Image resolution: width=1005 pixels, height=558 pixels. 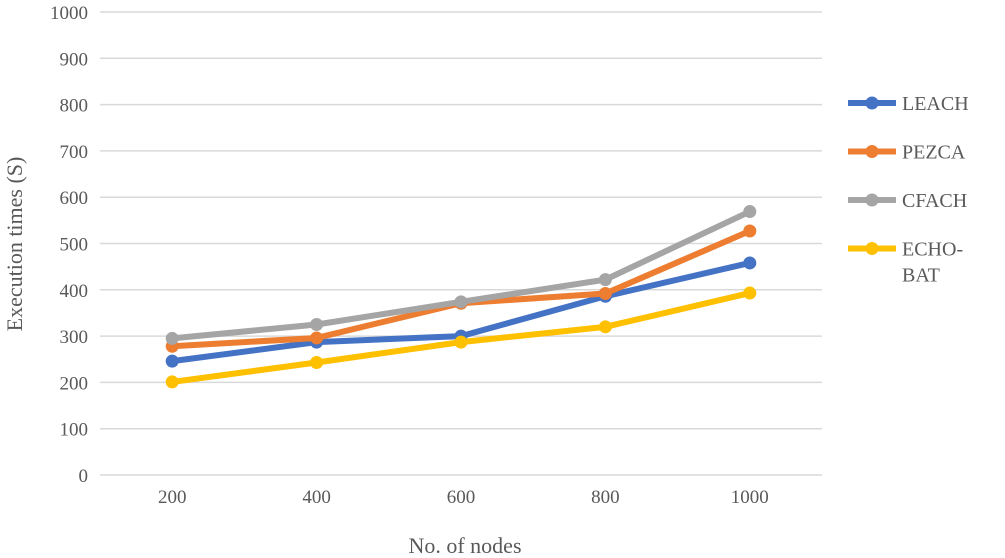 I want to click on series-echo-bat, so click(x=461, y=337).